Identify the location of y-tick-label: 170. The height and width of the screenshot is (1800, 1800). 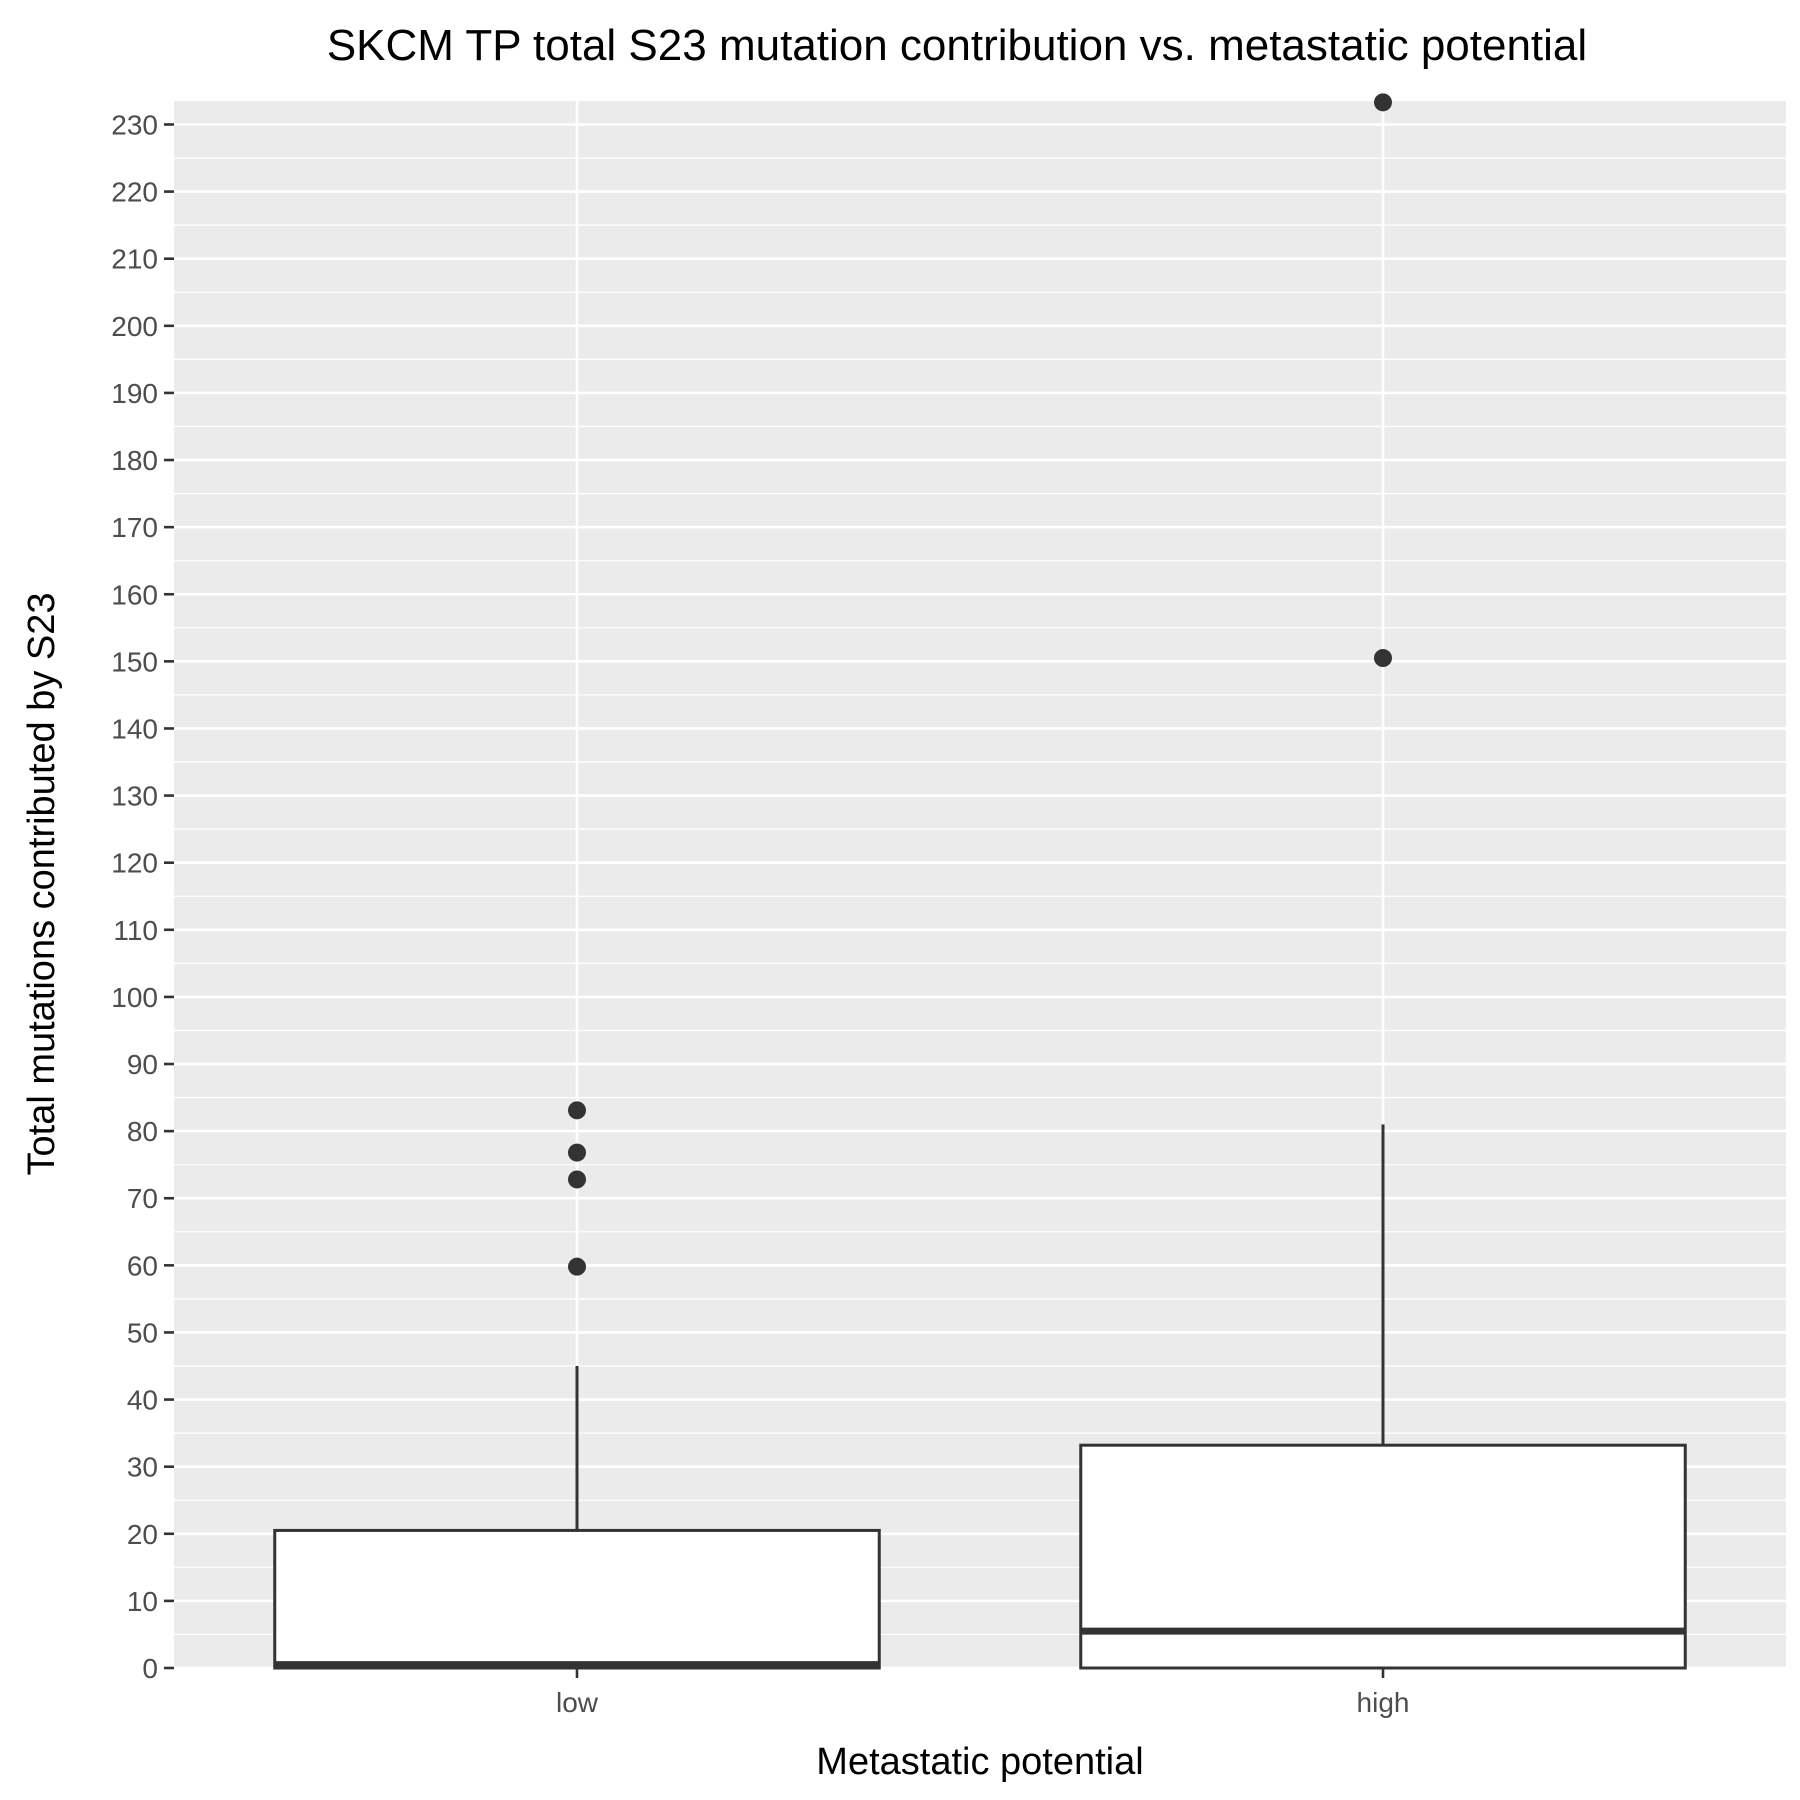
(134, 527).